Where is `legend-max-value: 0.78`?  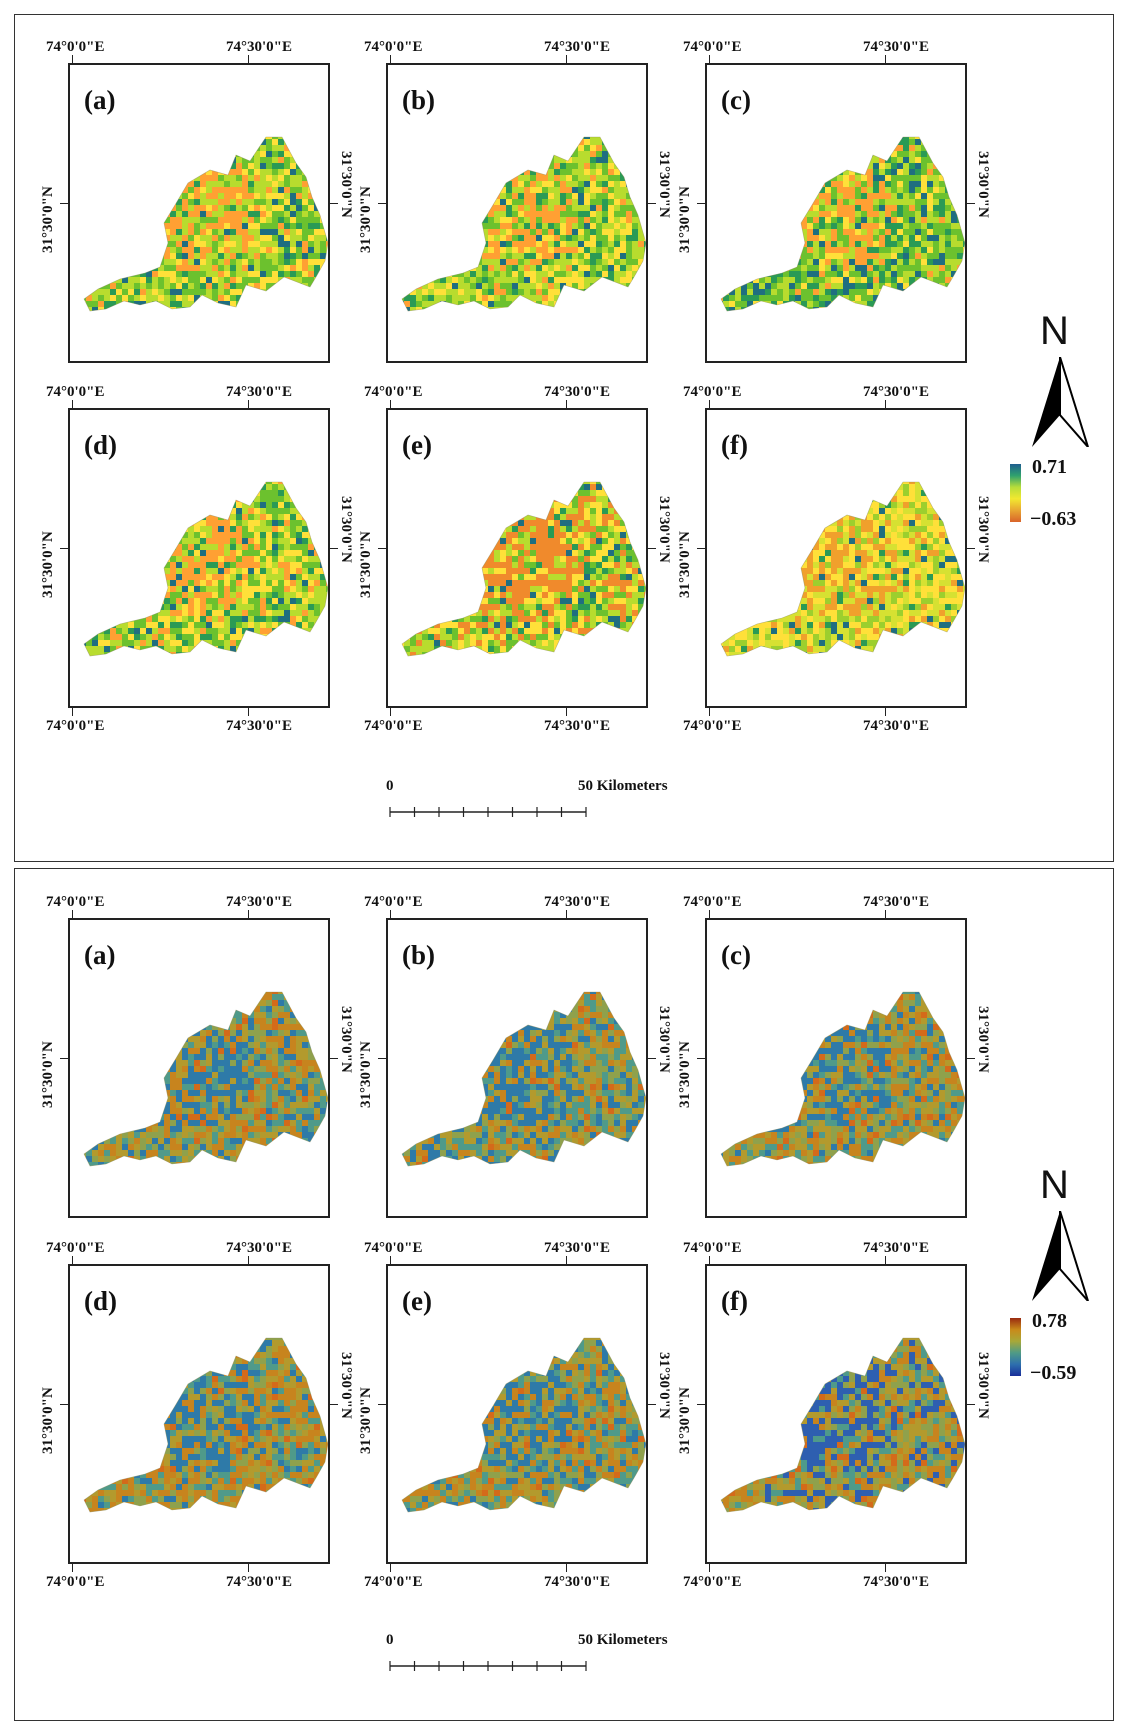 legend-max-value: 0.78 is located at coordinates (1049, 1321).